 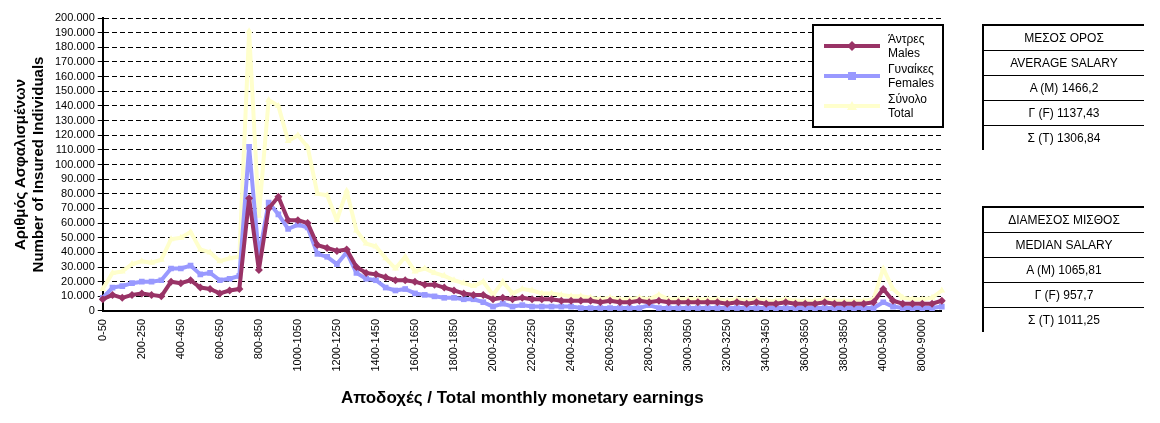 What do you see at coordinates (921, 345) in the screenshot?
I see `x-tick-label: 8000-9000` at bounding box center [921, 345].